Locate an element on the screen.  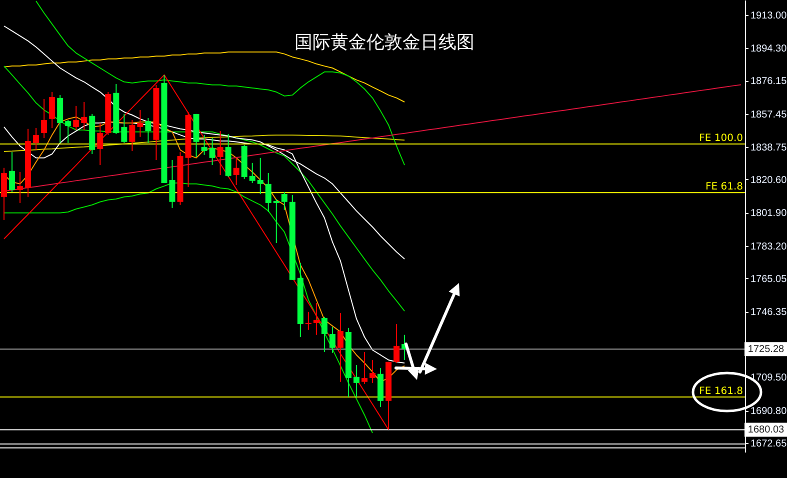
y-tick-label: 1820.60 is located at coordinates (768, 180).